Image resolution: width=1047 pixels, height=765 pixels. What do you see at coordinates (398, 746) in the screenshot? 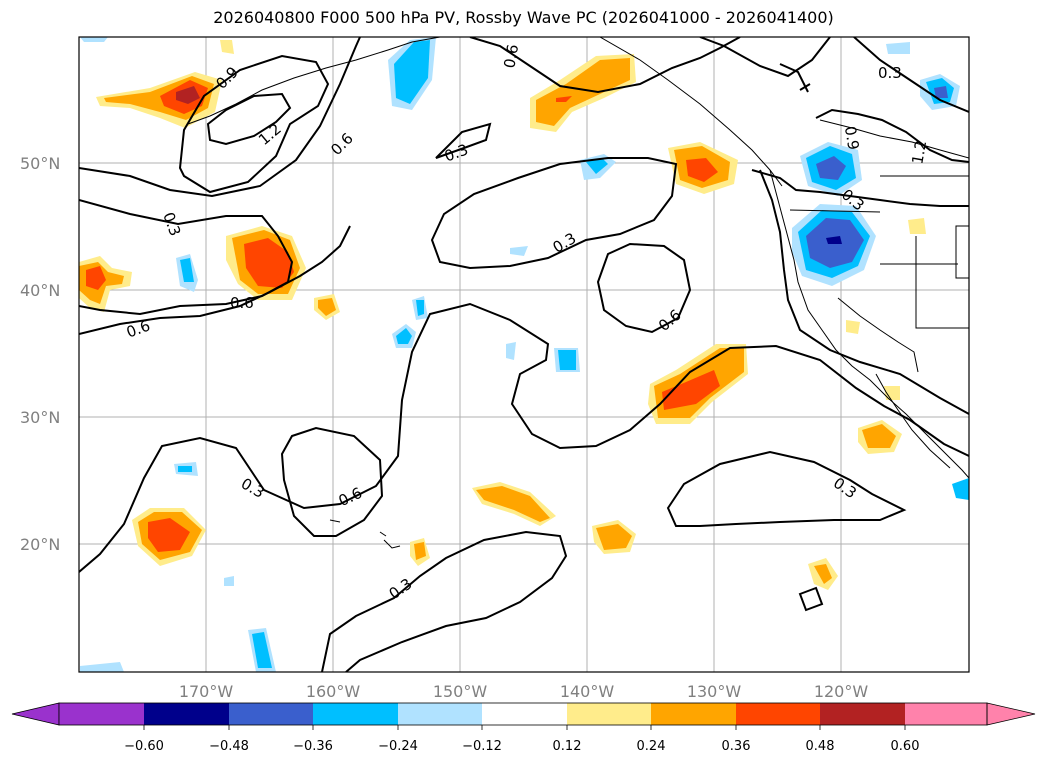
I see `colorbar-tick-label: −0.24` at bounding box center [398, 746].